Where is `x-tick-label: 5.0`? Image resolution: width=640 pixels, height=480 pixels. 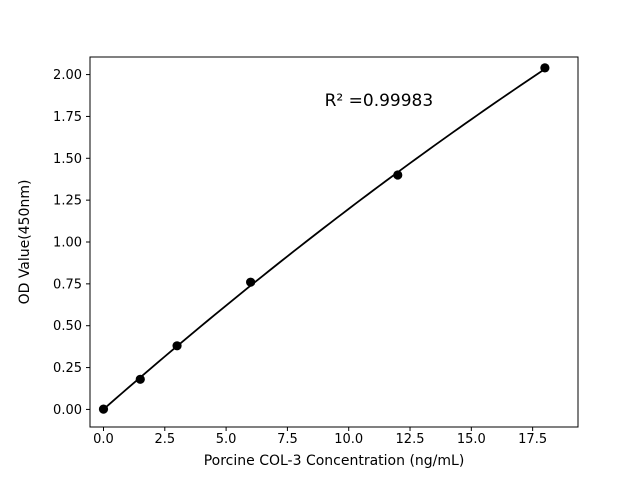 x-tick-label: 5.0 is located at coordinates (226, 439).